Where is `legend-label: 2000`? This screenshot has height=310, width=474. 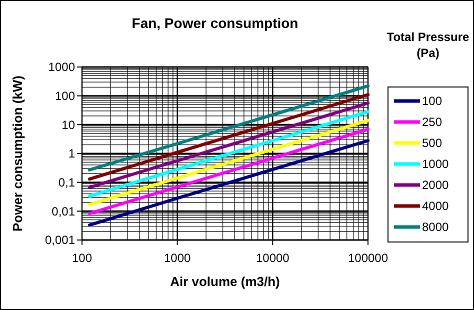
legend-label: 2000 is located at coordinates (436, 185).